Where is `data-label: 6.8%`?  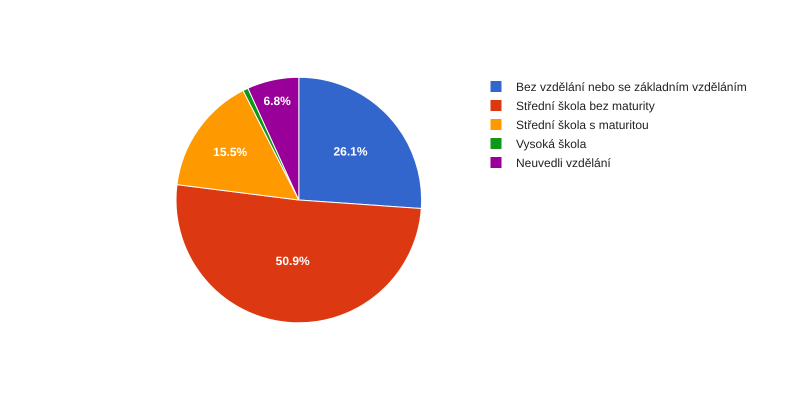
data-label: 6.8% is located at coordinates (277, 101).